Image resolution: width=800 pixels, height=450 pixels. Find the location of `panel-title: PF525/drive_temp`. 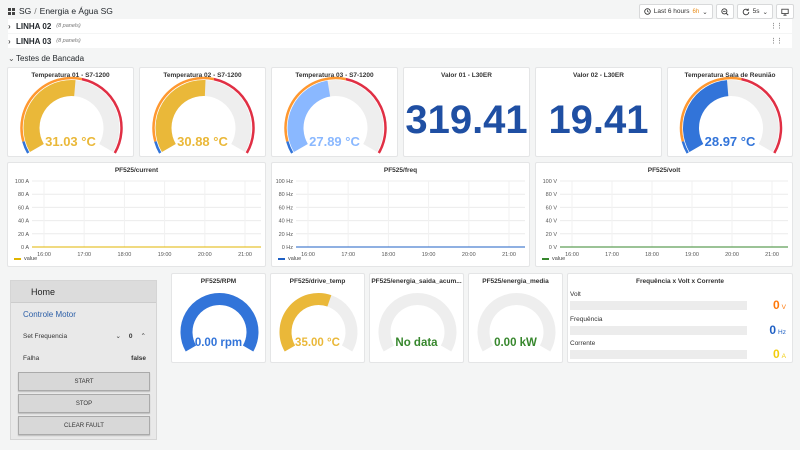

panel-title: PF525/drive_temp is located at coordinates (317, 281).